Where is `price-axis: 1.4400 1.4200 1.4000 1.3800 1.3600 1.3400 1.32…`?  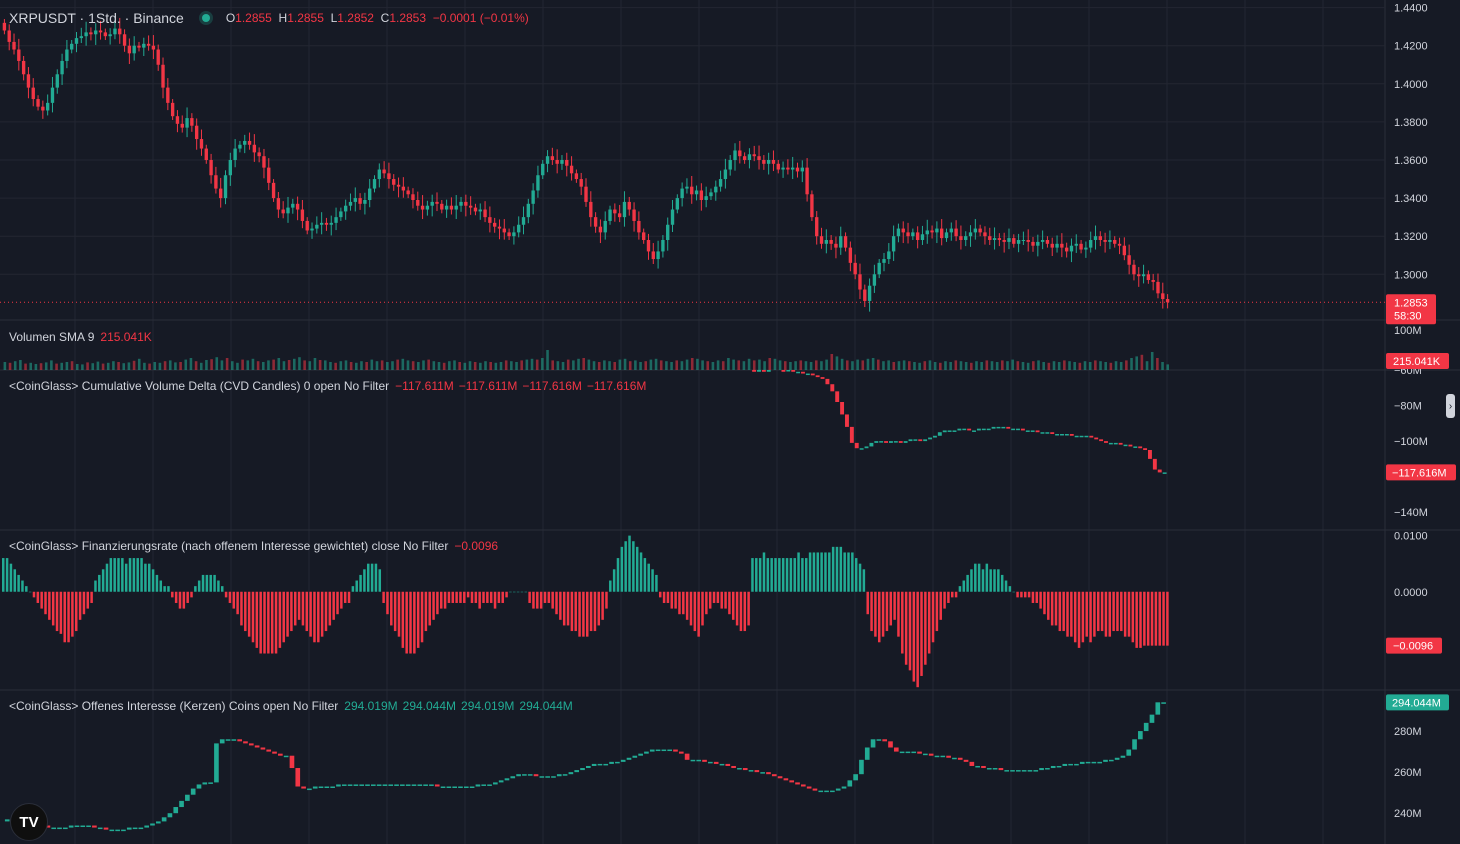 price-axis: 1.4400 1.4200 1.4000 1.3800 1.3600 1.3400 1.32… is located at coordinates (1411, 412).